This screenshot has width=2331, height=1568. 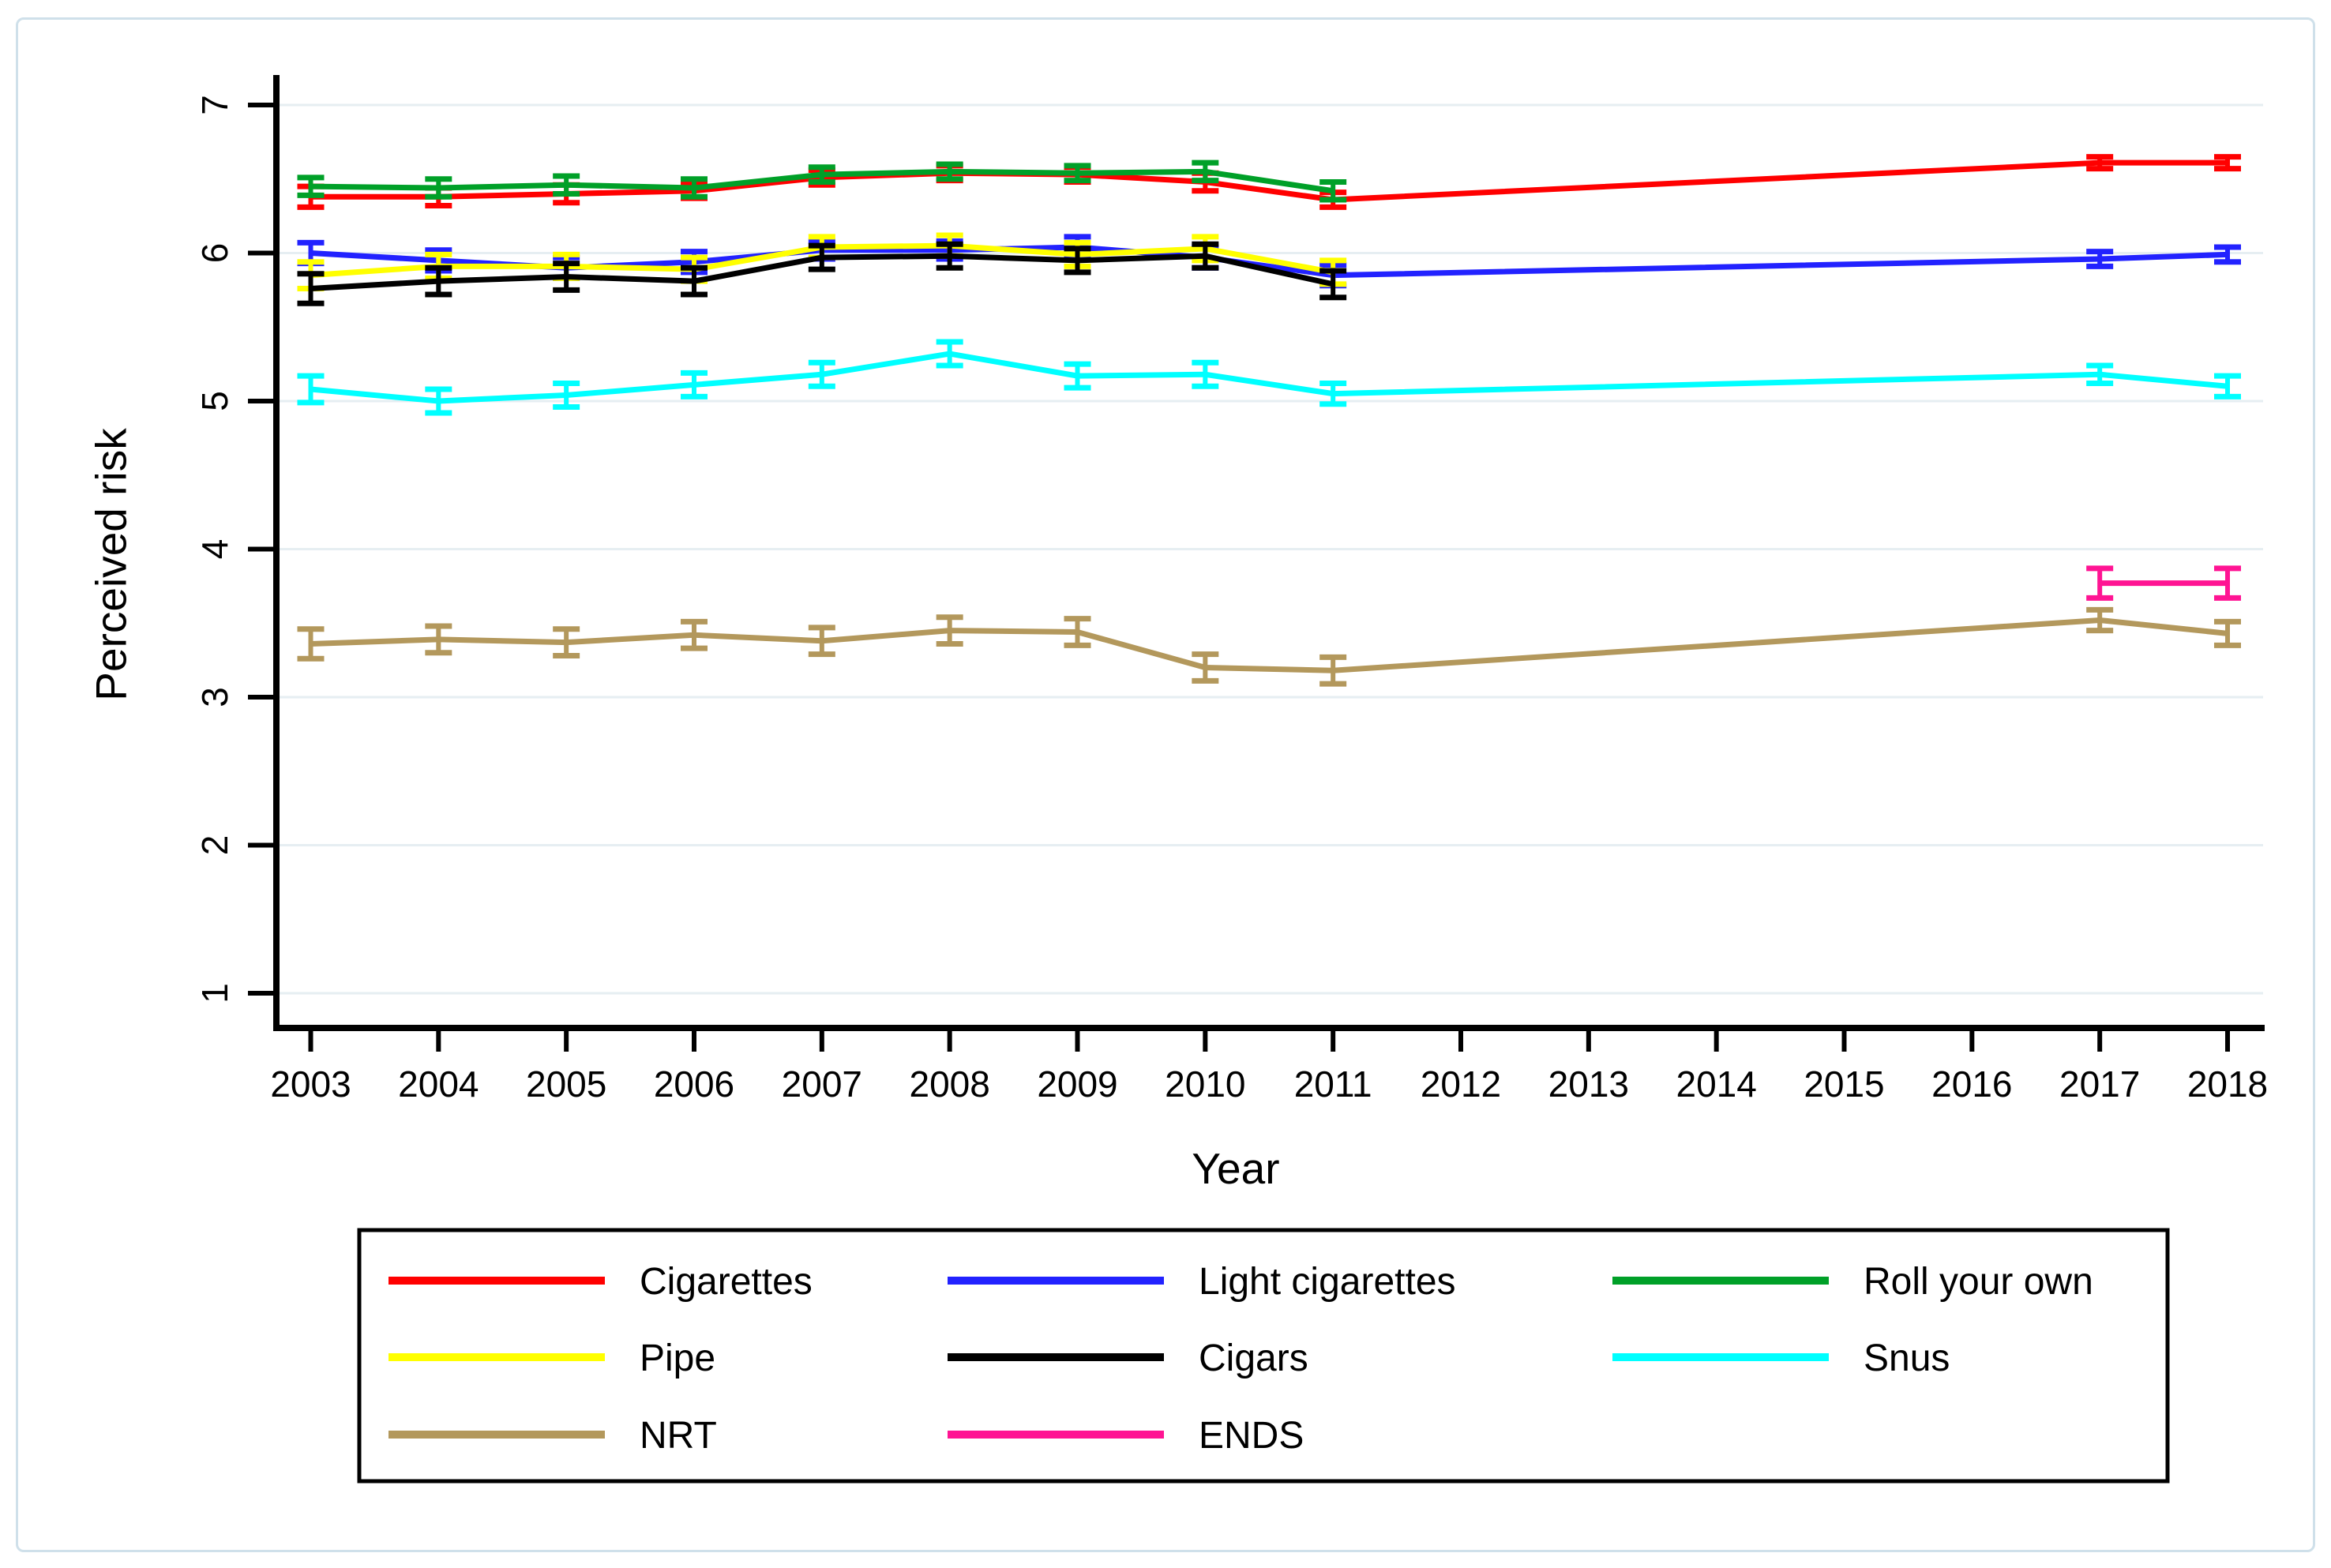 What do you see at coordinates (438, 1084) in the screenshot?
I see `x-tick-label: 2004` at bounding box center [438, 1084].